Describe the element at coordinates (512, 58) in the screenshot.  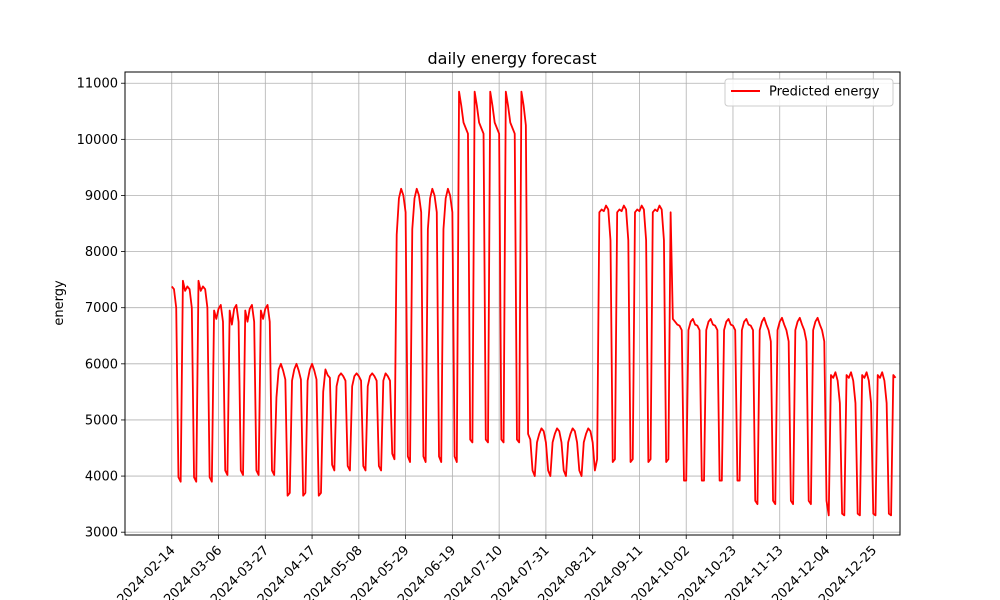
I see `chart-title: daily energy forecast` at that location.